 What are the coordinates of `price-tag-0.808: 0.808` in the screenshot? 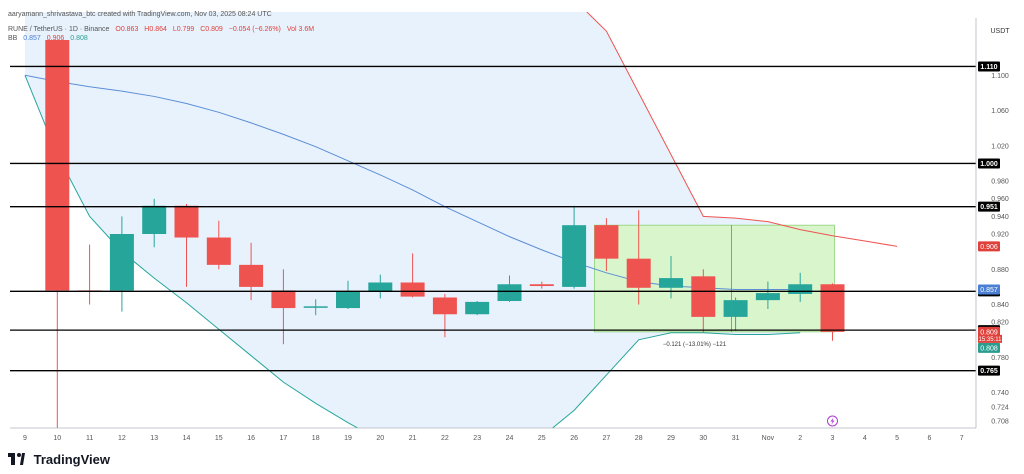 It's located at (989, 347).